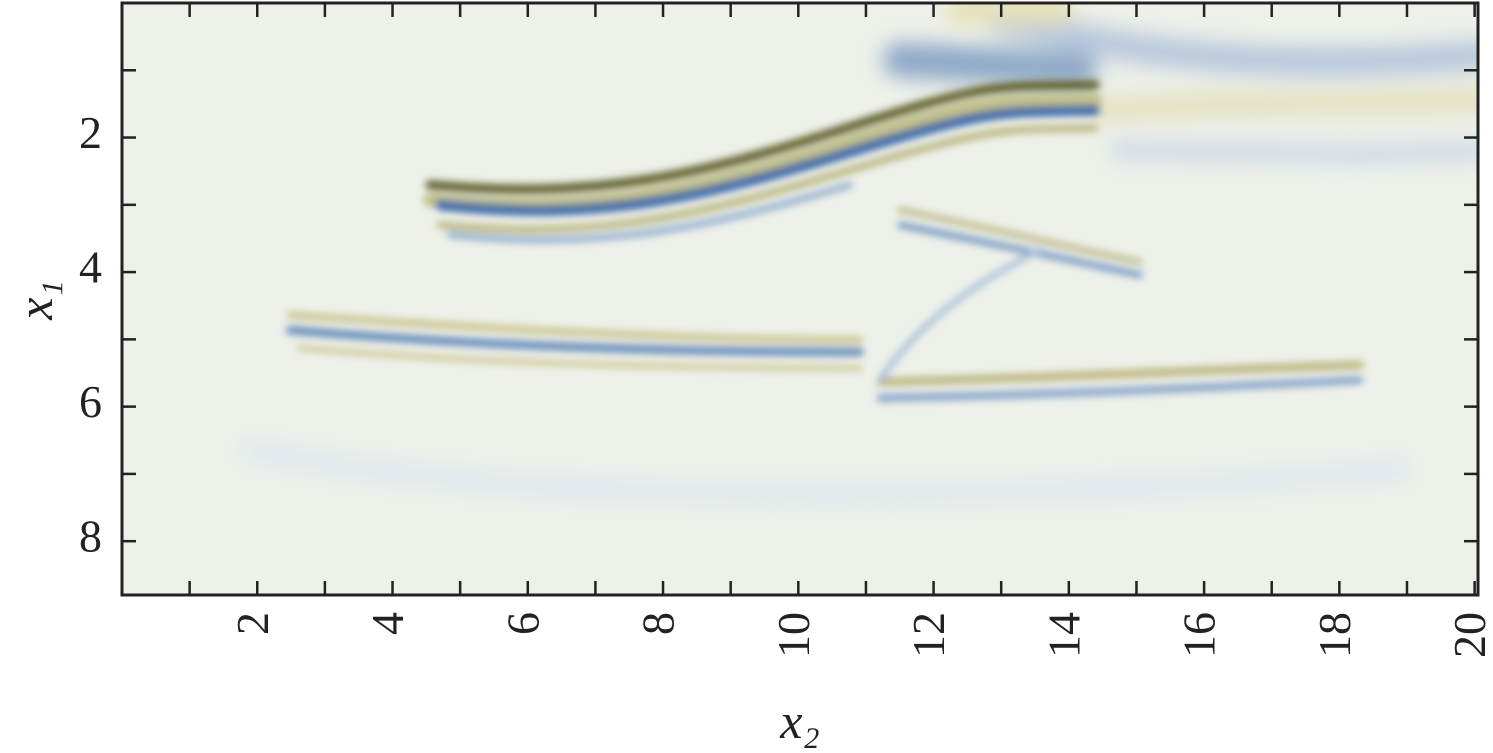  What do you see at coordinates (799, 721) in the screenshot?
I see `x-axis-label: x₂` at bounding box center [799, 721].